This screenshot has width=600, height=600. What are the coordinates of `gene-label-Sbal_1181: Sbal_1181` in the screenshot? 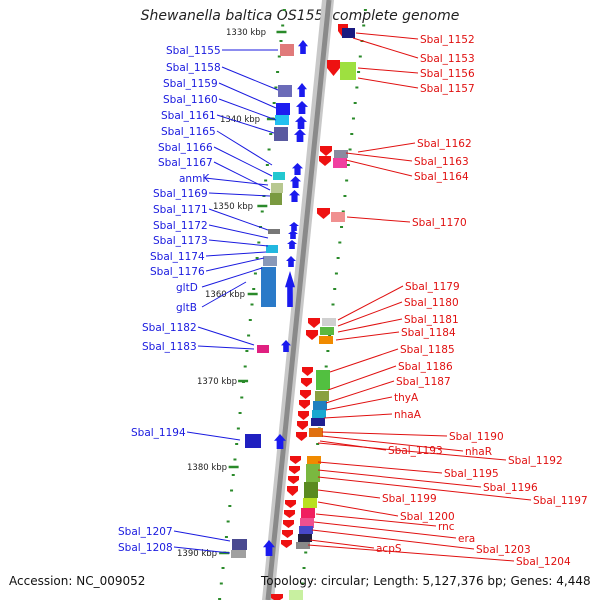 It's located at (431, 320).